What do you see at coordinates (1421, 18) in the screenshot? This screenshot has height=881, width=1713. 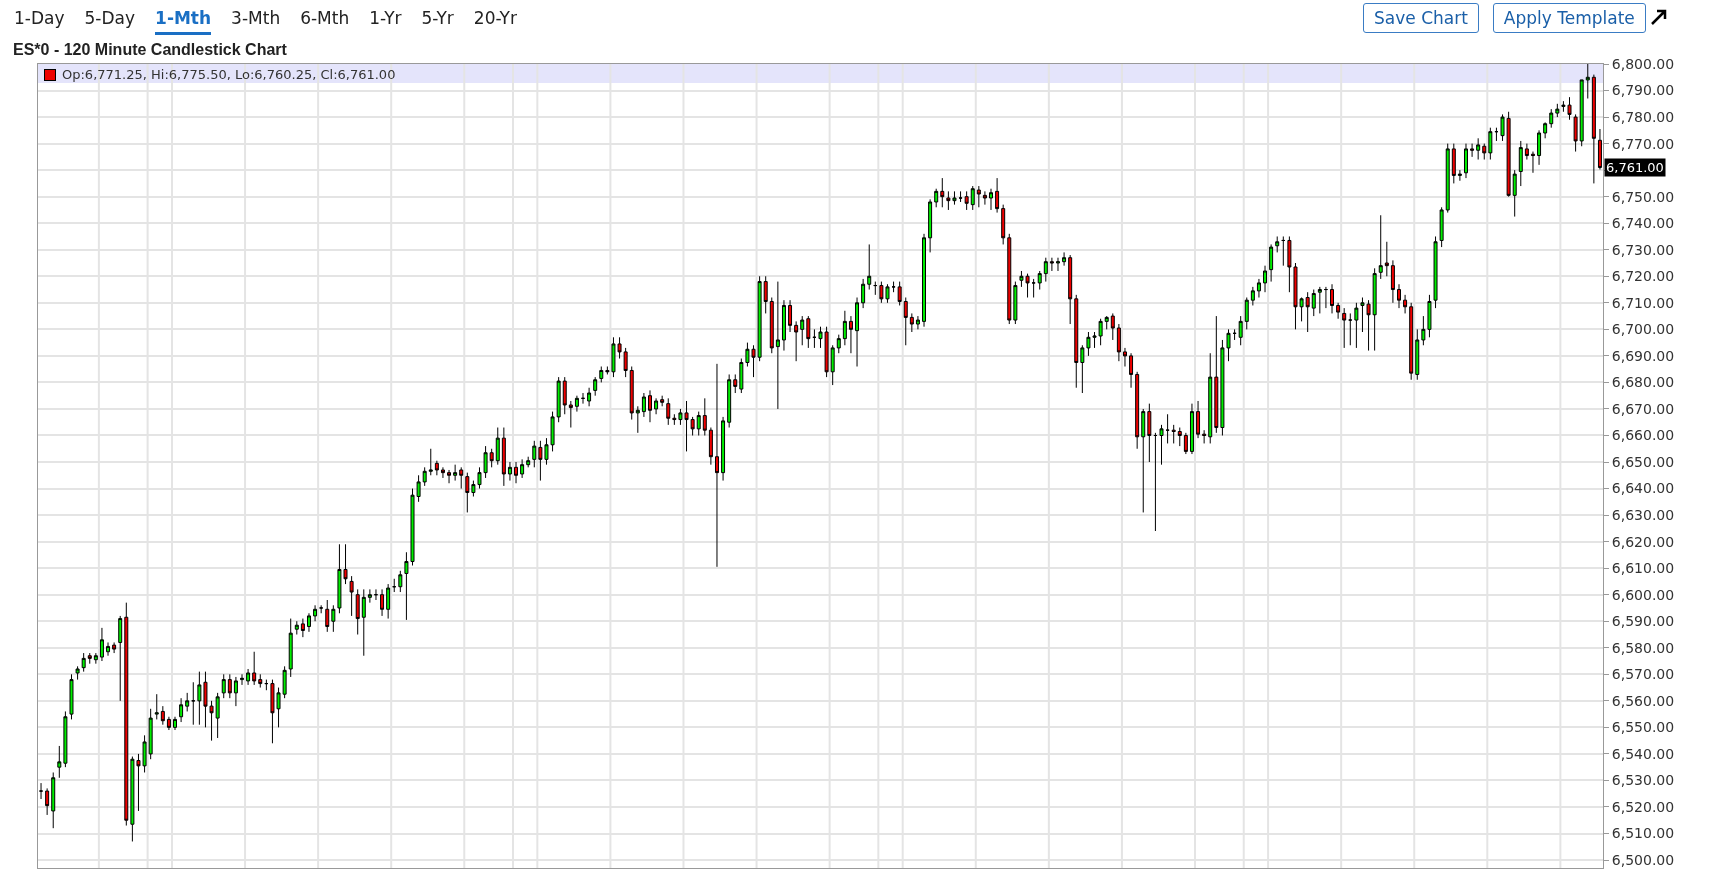 I see `text: Save Chart` at bounding box center [1421, 18].